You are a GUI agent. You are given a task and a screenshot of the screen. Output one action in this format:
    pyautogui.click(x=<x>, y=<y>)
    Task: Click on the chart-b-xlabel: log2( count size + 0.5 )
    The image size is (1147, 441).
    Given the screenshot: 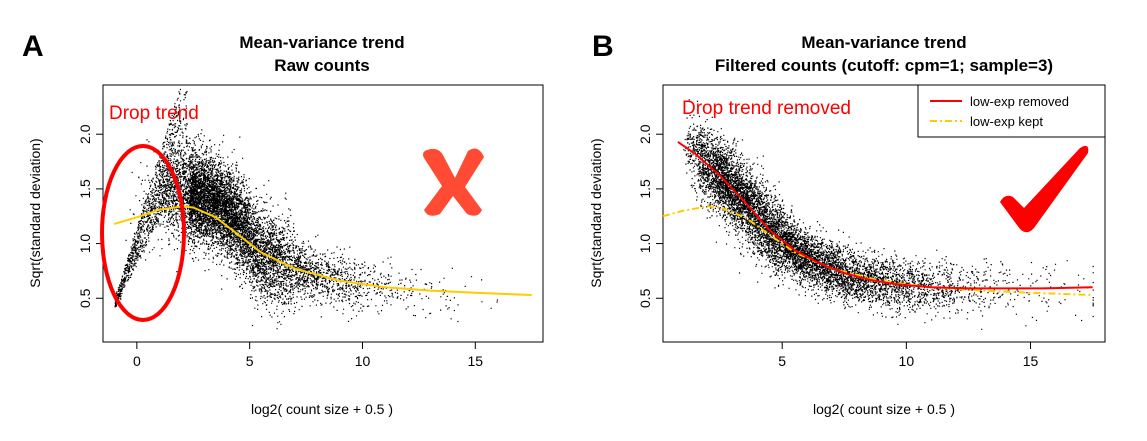 What is the action you would take?
    pyautogui.click(x=884, y=409)
    